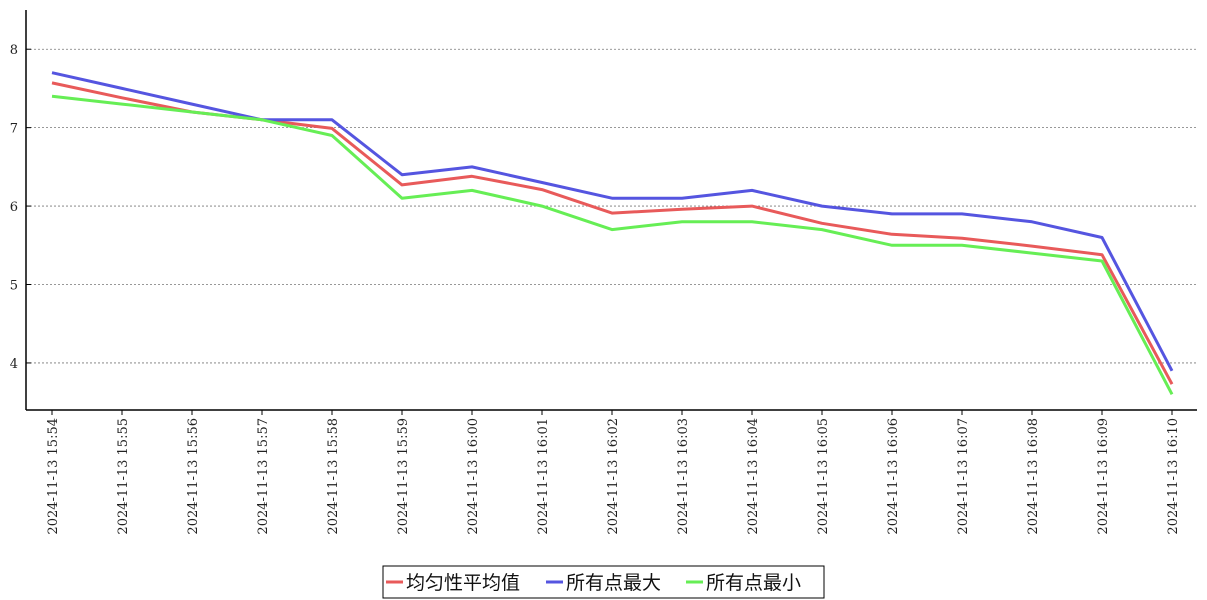  Describe the element at coordinates (263, 476) in the screenshot. I see `x-tick-label: 2024-11-13 15:57` at that location.